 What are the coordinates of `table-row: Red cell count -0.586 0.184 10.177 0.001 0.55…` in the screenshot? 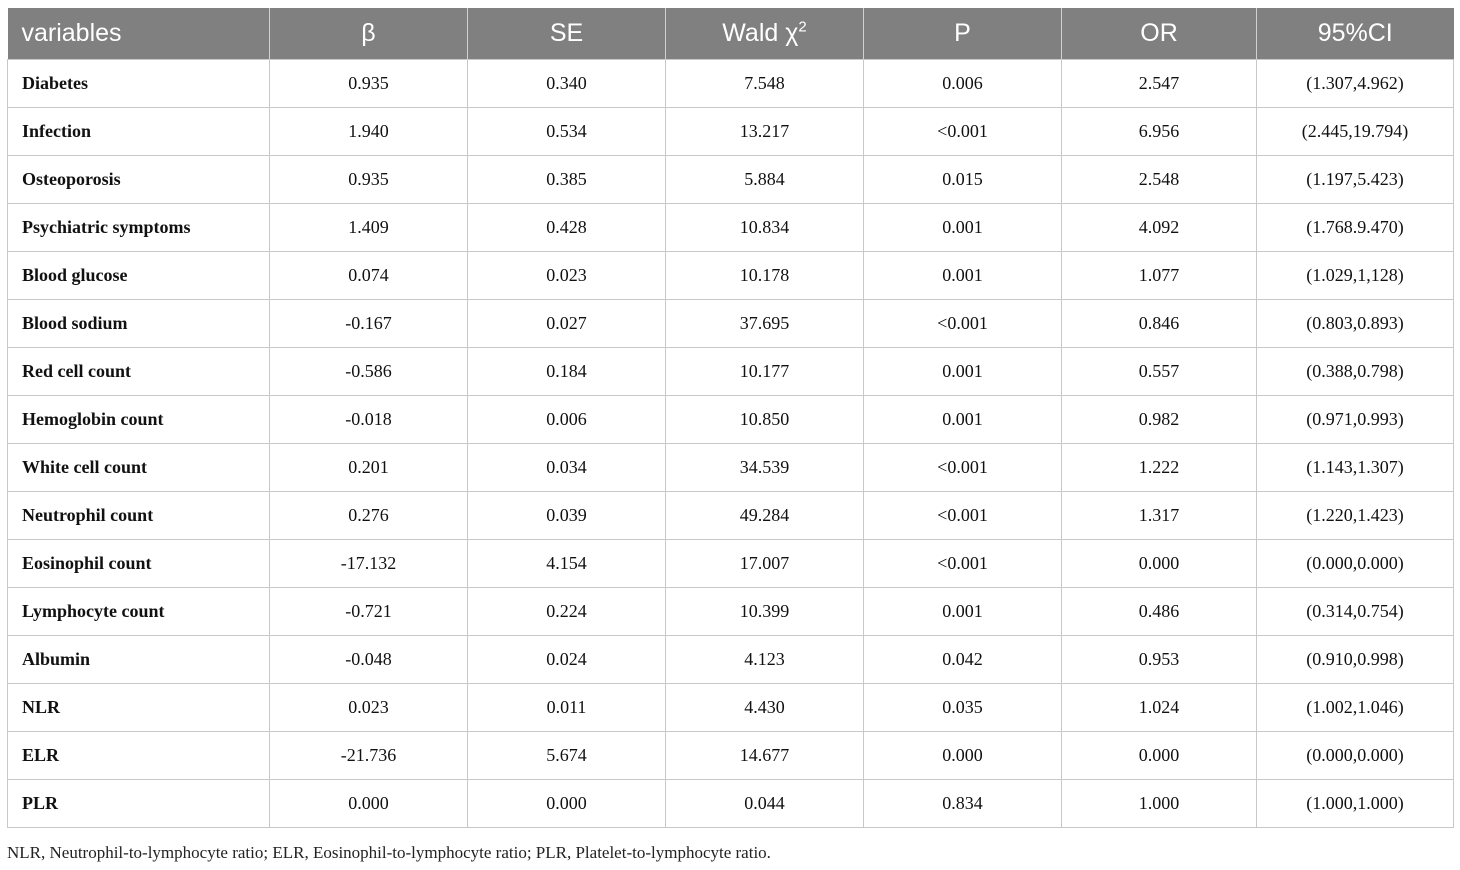 It's located at (730, 371).